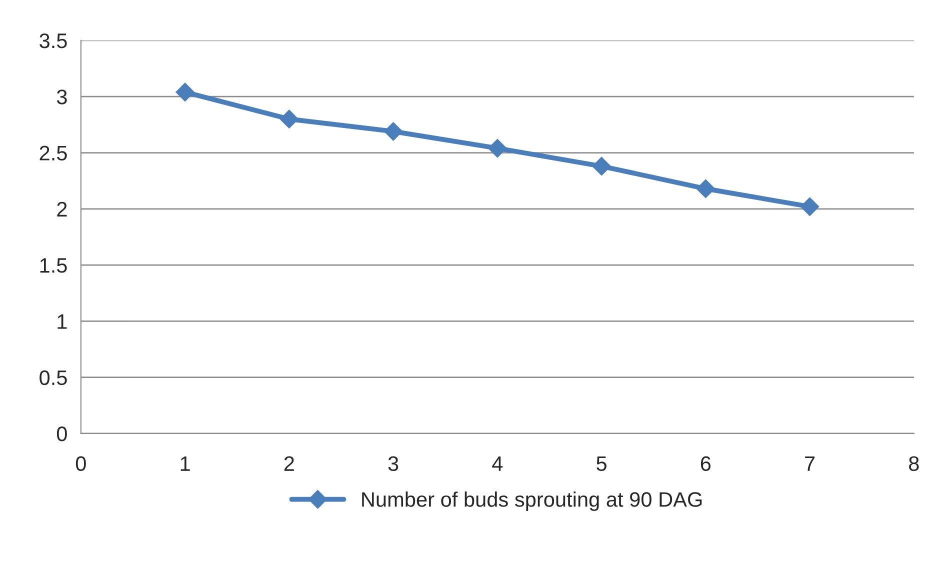  What do you see at coordinates (62, 209) in the screenshot?
I see `y-tick-label: 2` at bounding box center [62, 209].